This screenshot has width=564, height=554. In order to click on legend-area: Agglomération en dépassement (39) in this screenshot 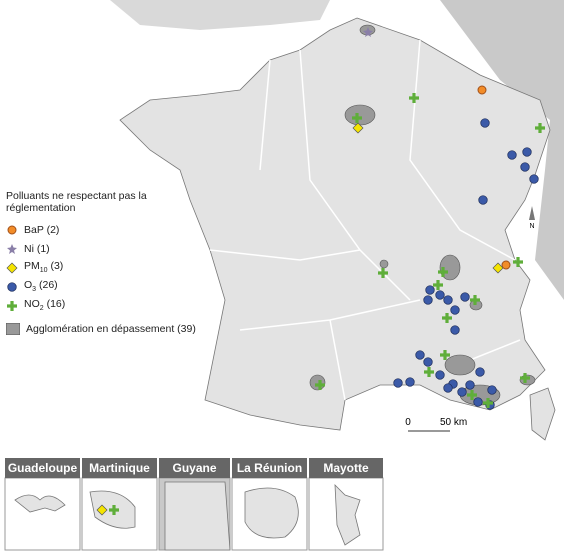, I will do `click(108, 328)`.